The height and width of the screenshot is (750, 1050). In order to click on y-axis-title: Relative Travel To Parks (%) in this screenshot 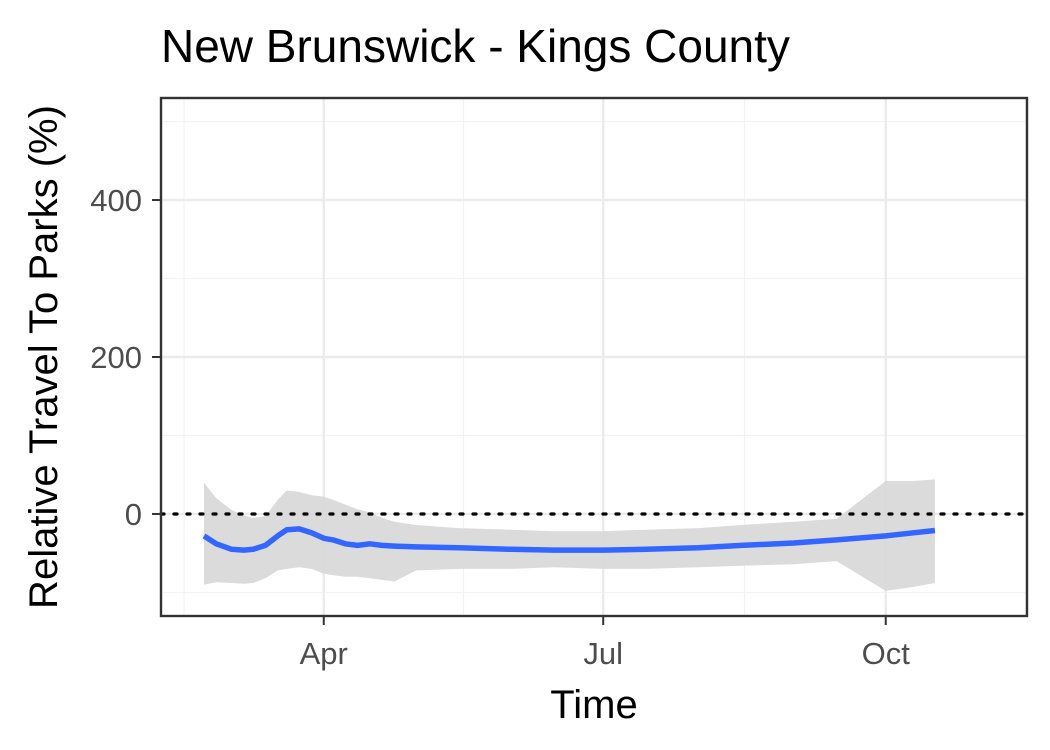, I will do `click(44, 357)`.